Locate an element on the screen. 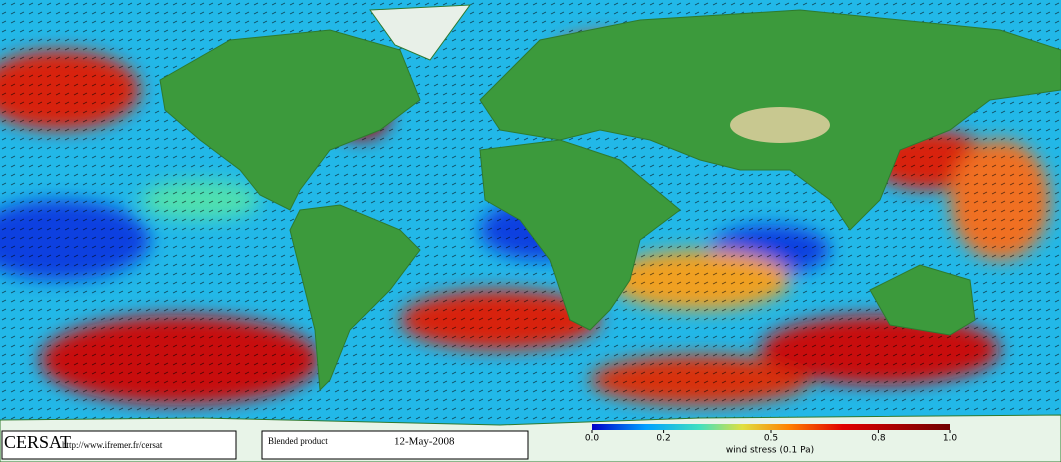 Image resolution: width=1061 pixels, height=462 pixels. colorbar-ramp is located at coordinates (771, 427).